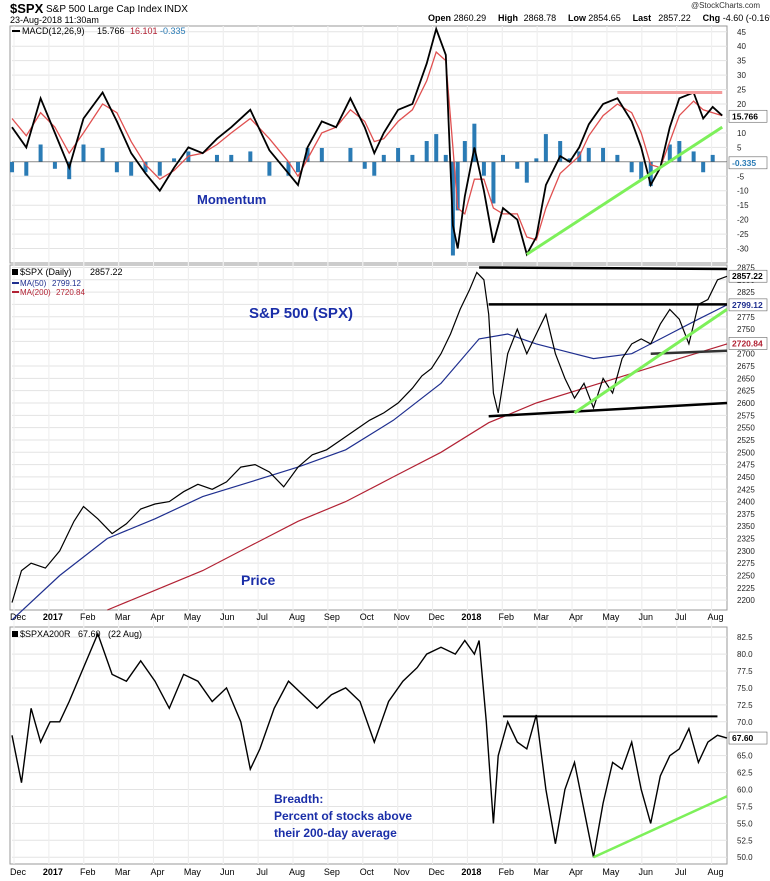  I want to click on quote-label: Last, so click(642, 18).